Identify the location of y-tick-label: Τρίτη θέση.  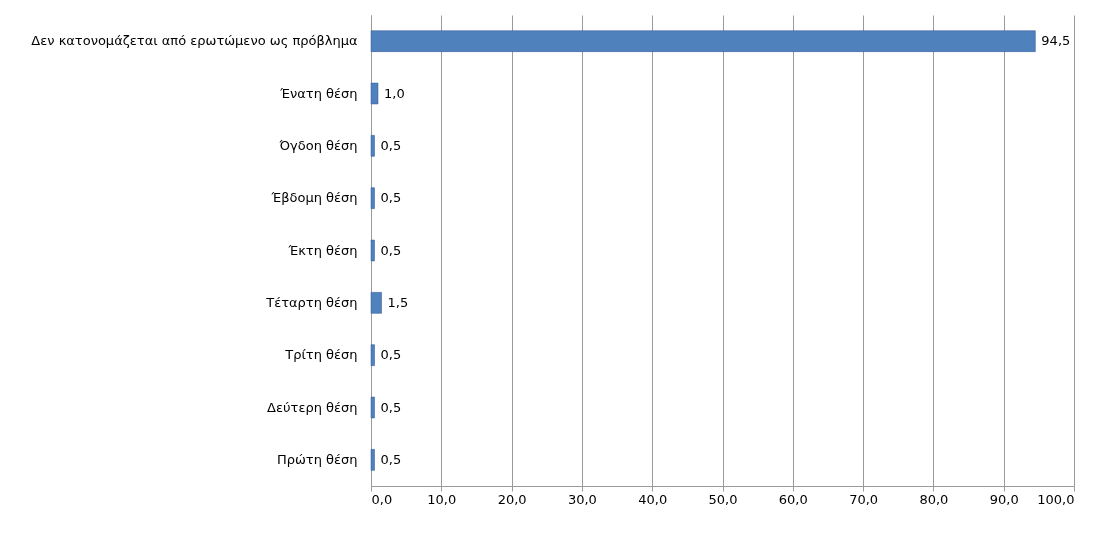
(321, 355).